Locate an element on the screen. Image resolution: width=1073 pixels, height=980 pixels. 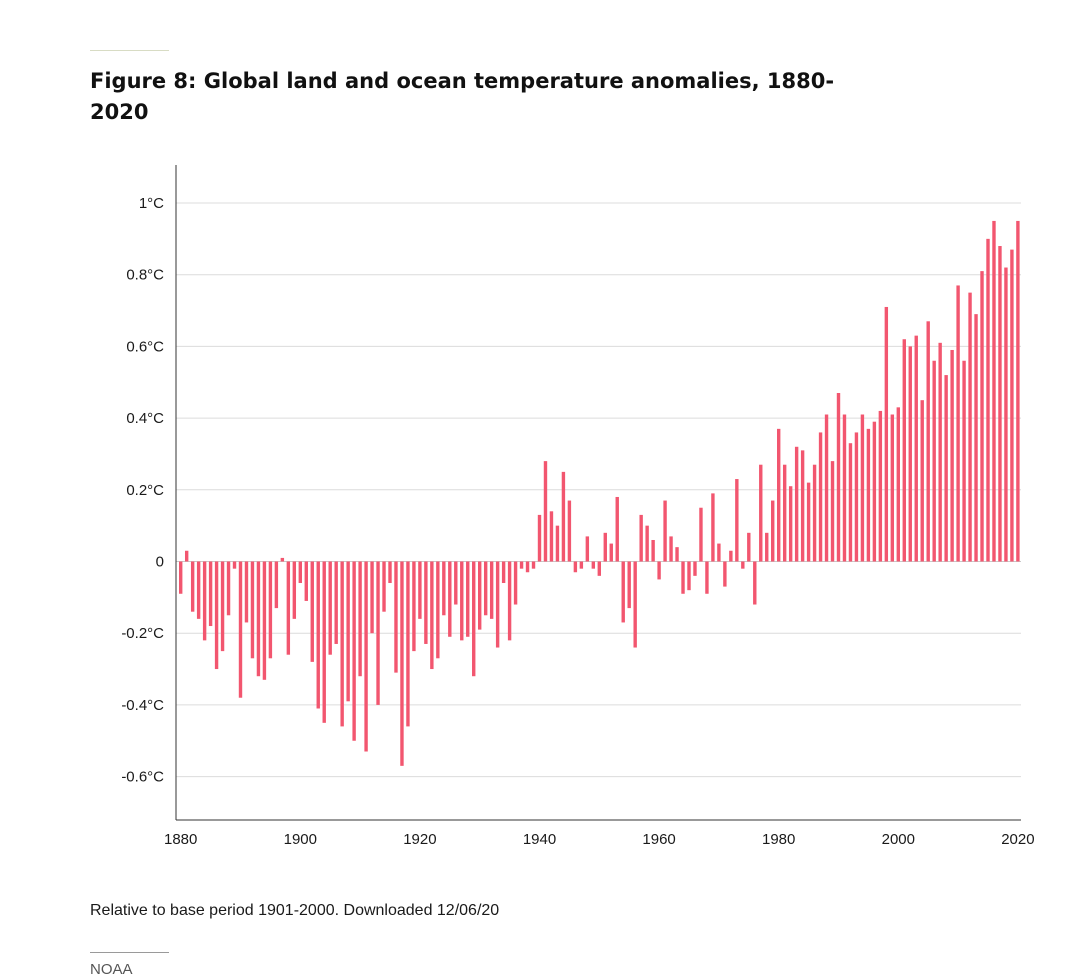
bar-1967 is located at coordinates (701, 534).